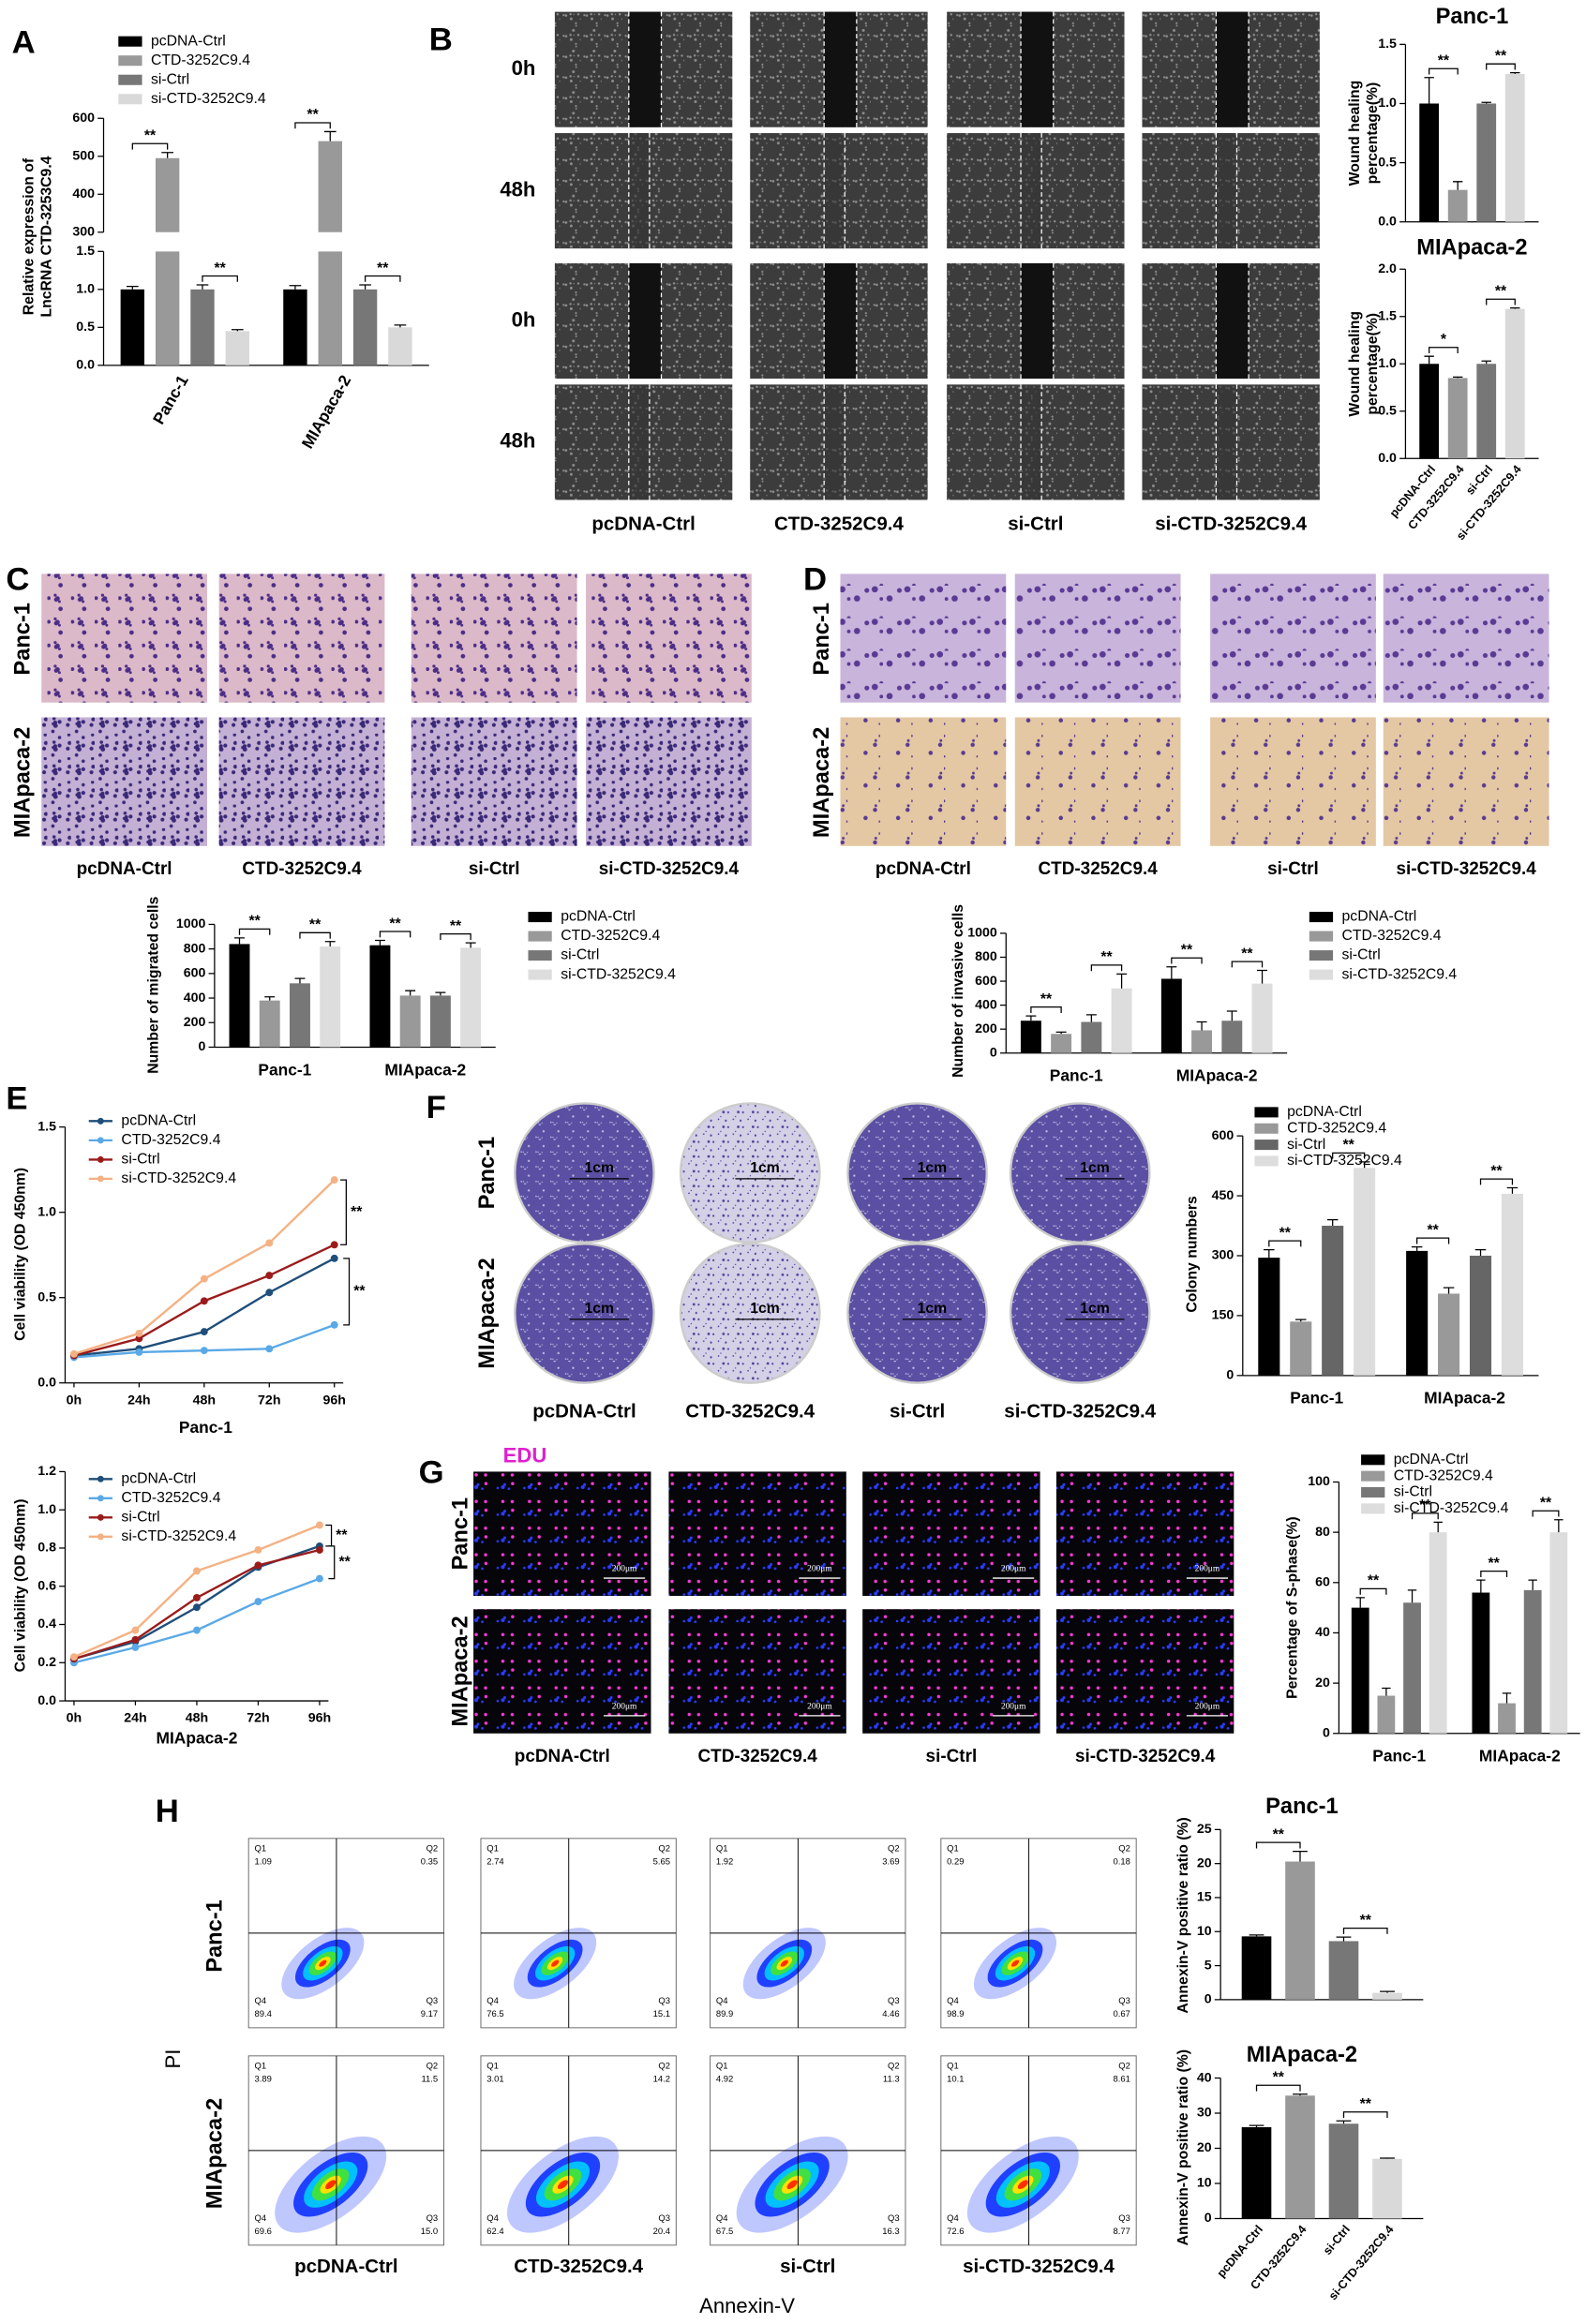  I want to click on line, so click(204, 1267).